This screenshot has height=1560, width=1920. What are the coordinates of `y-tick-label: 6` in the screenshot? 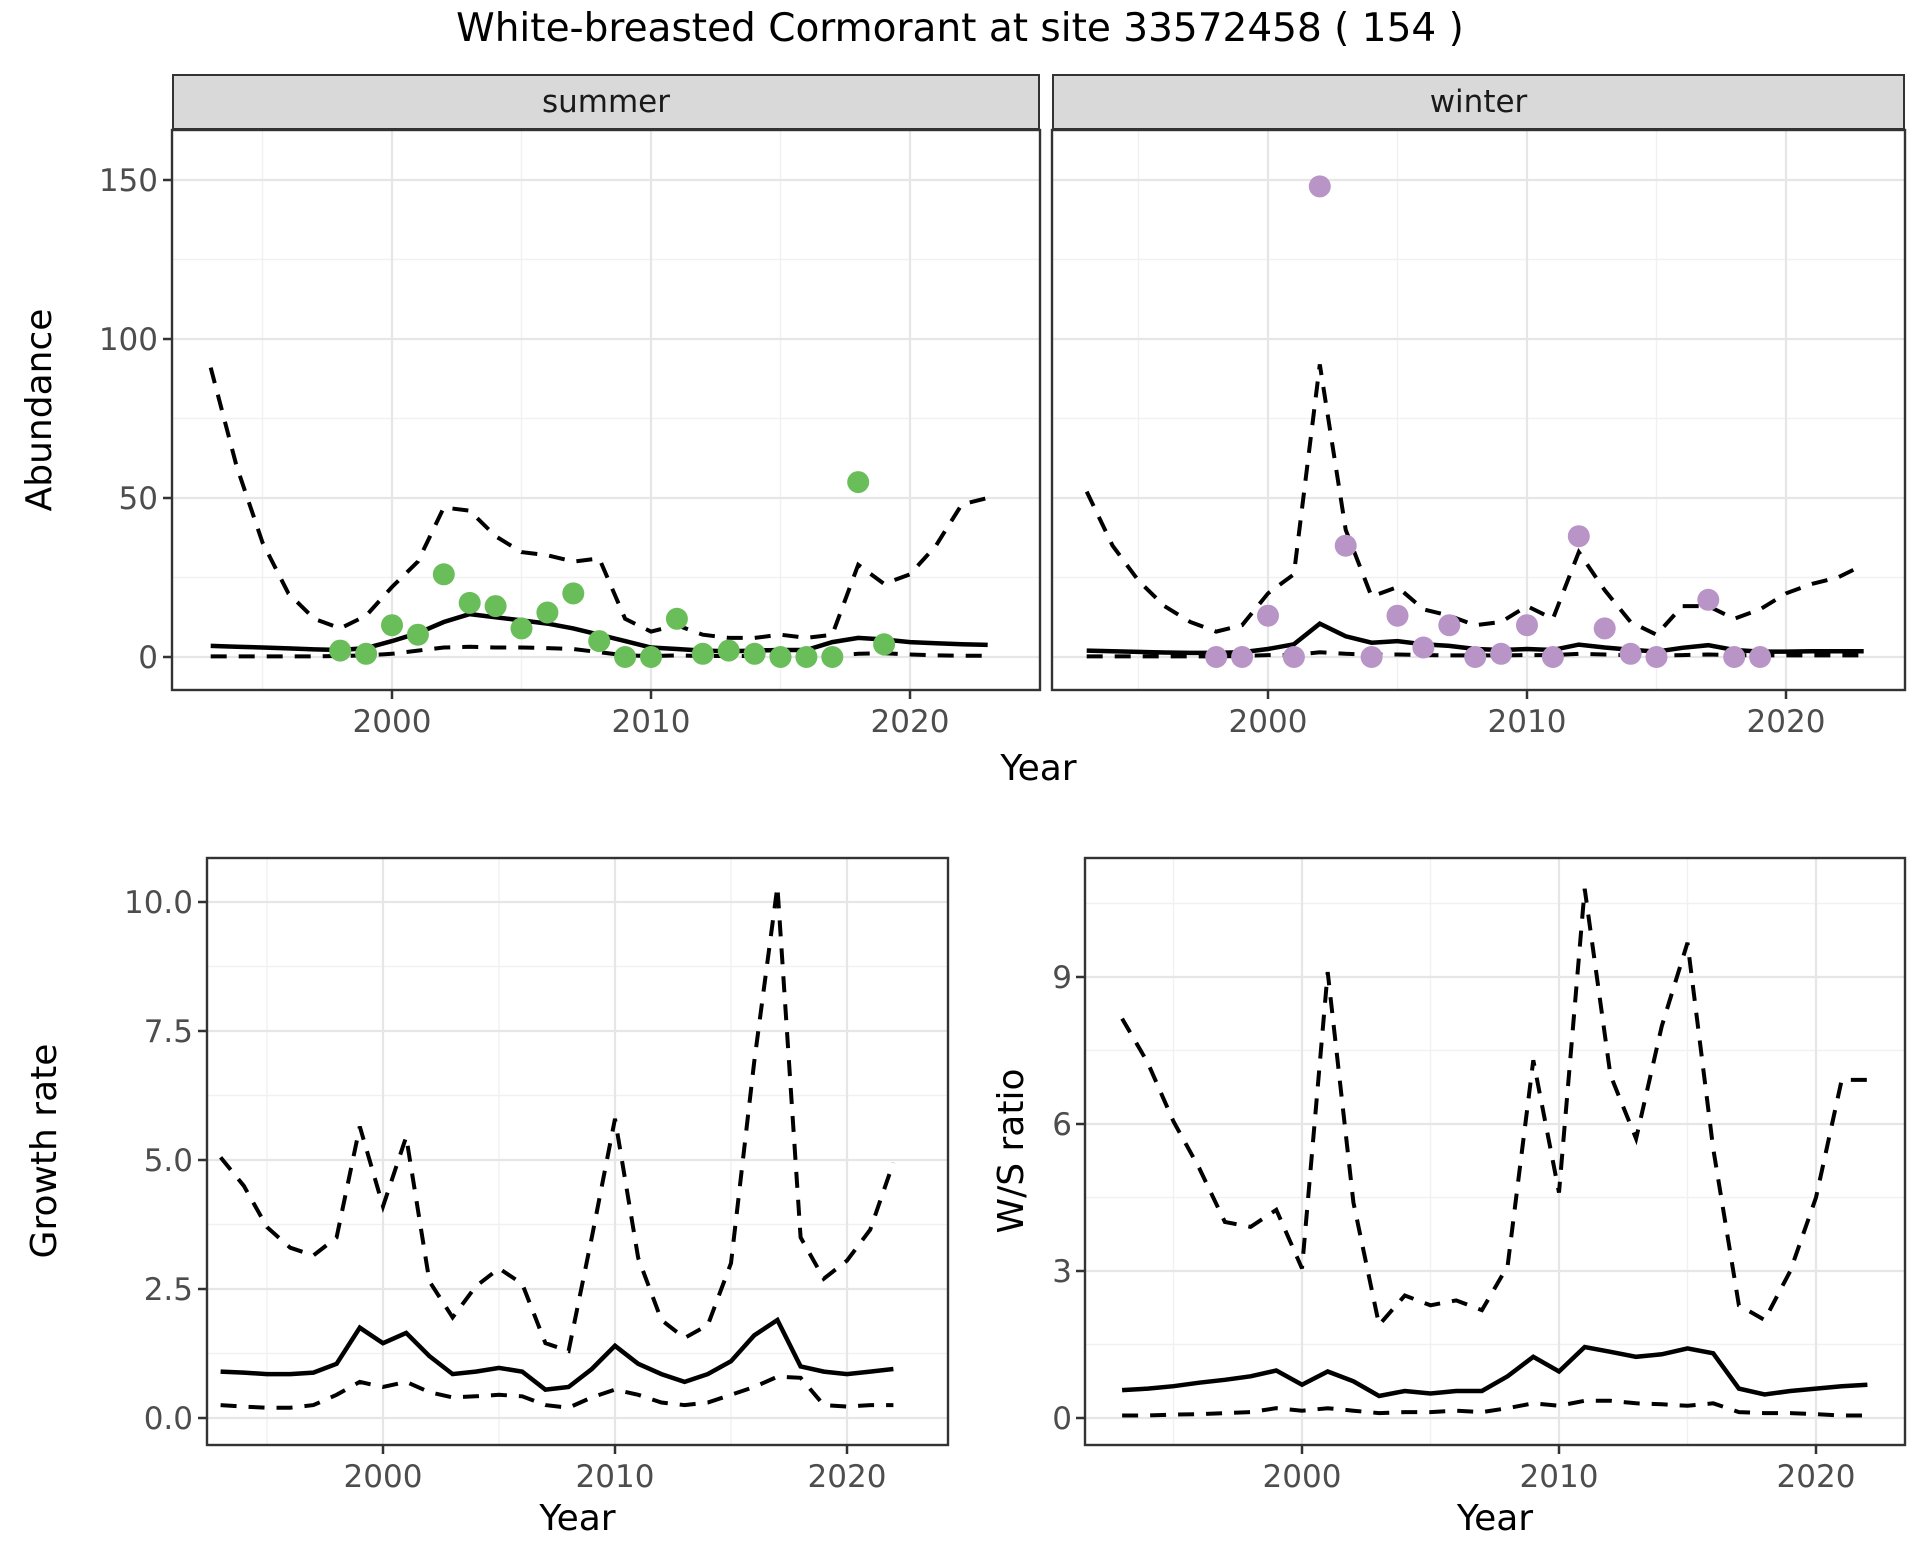 It's located at (1062, 1125).